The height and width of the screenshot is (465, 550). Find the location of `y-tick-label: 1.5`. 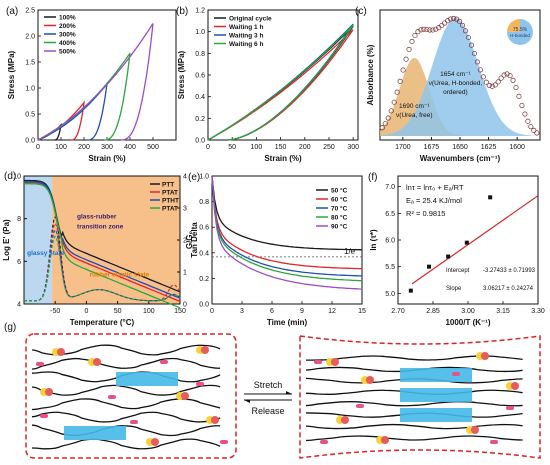

y-tick-label: 1.5 is located at coordinates (30, 63).